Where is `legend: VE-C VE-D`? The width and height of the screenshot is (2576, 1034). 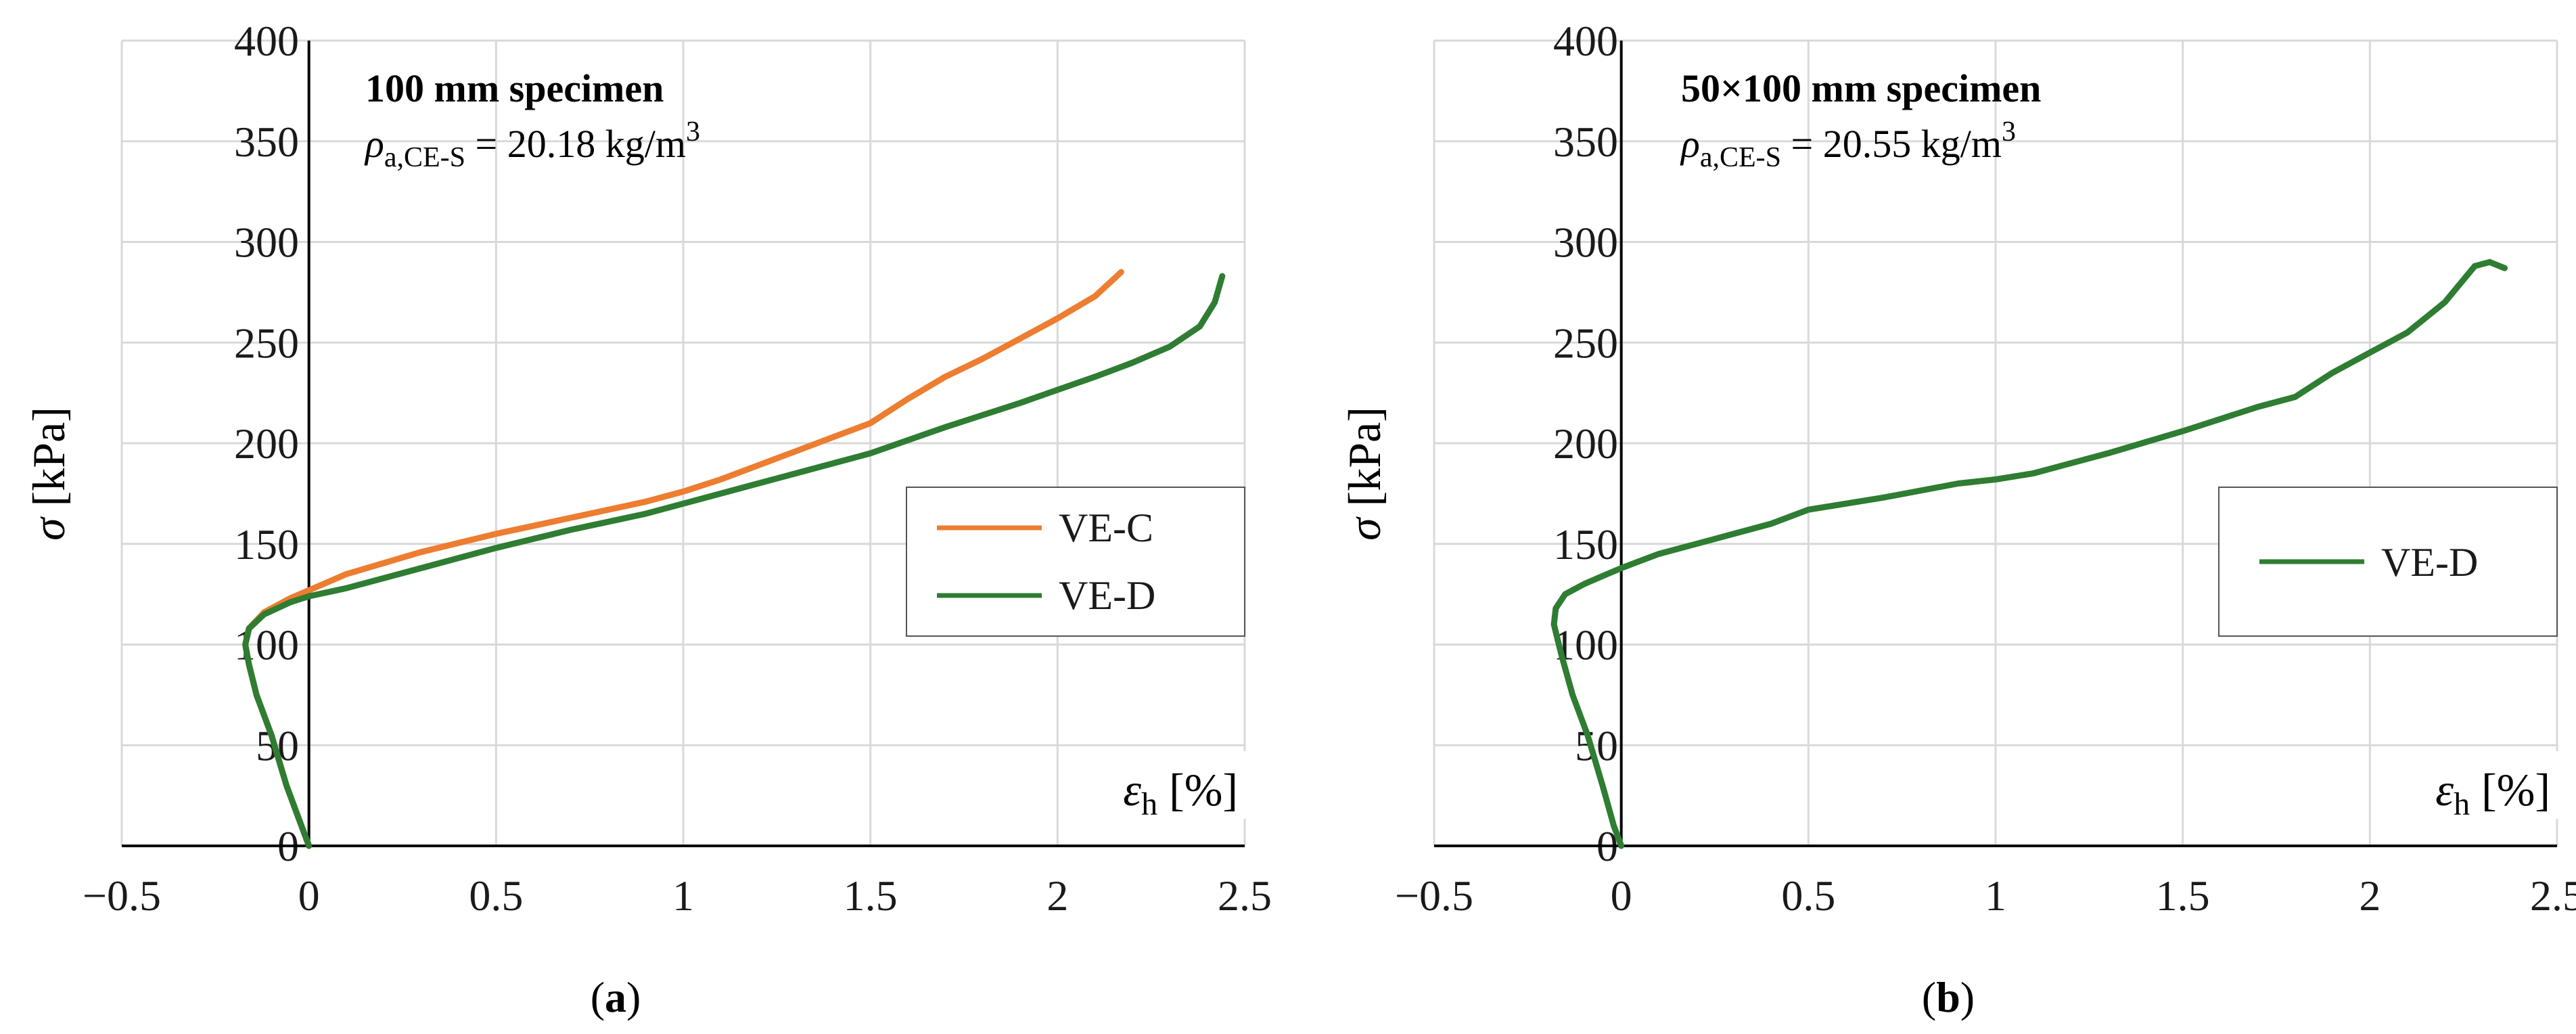
legend: VE-C VE-D is located at coordinates (1075, 562).